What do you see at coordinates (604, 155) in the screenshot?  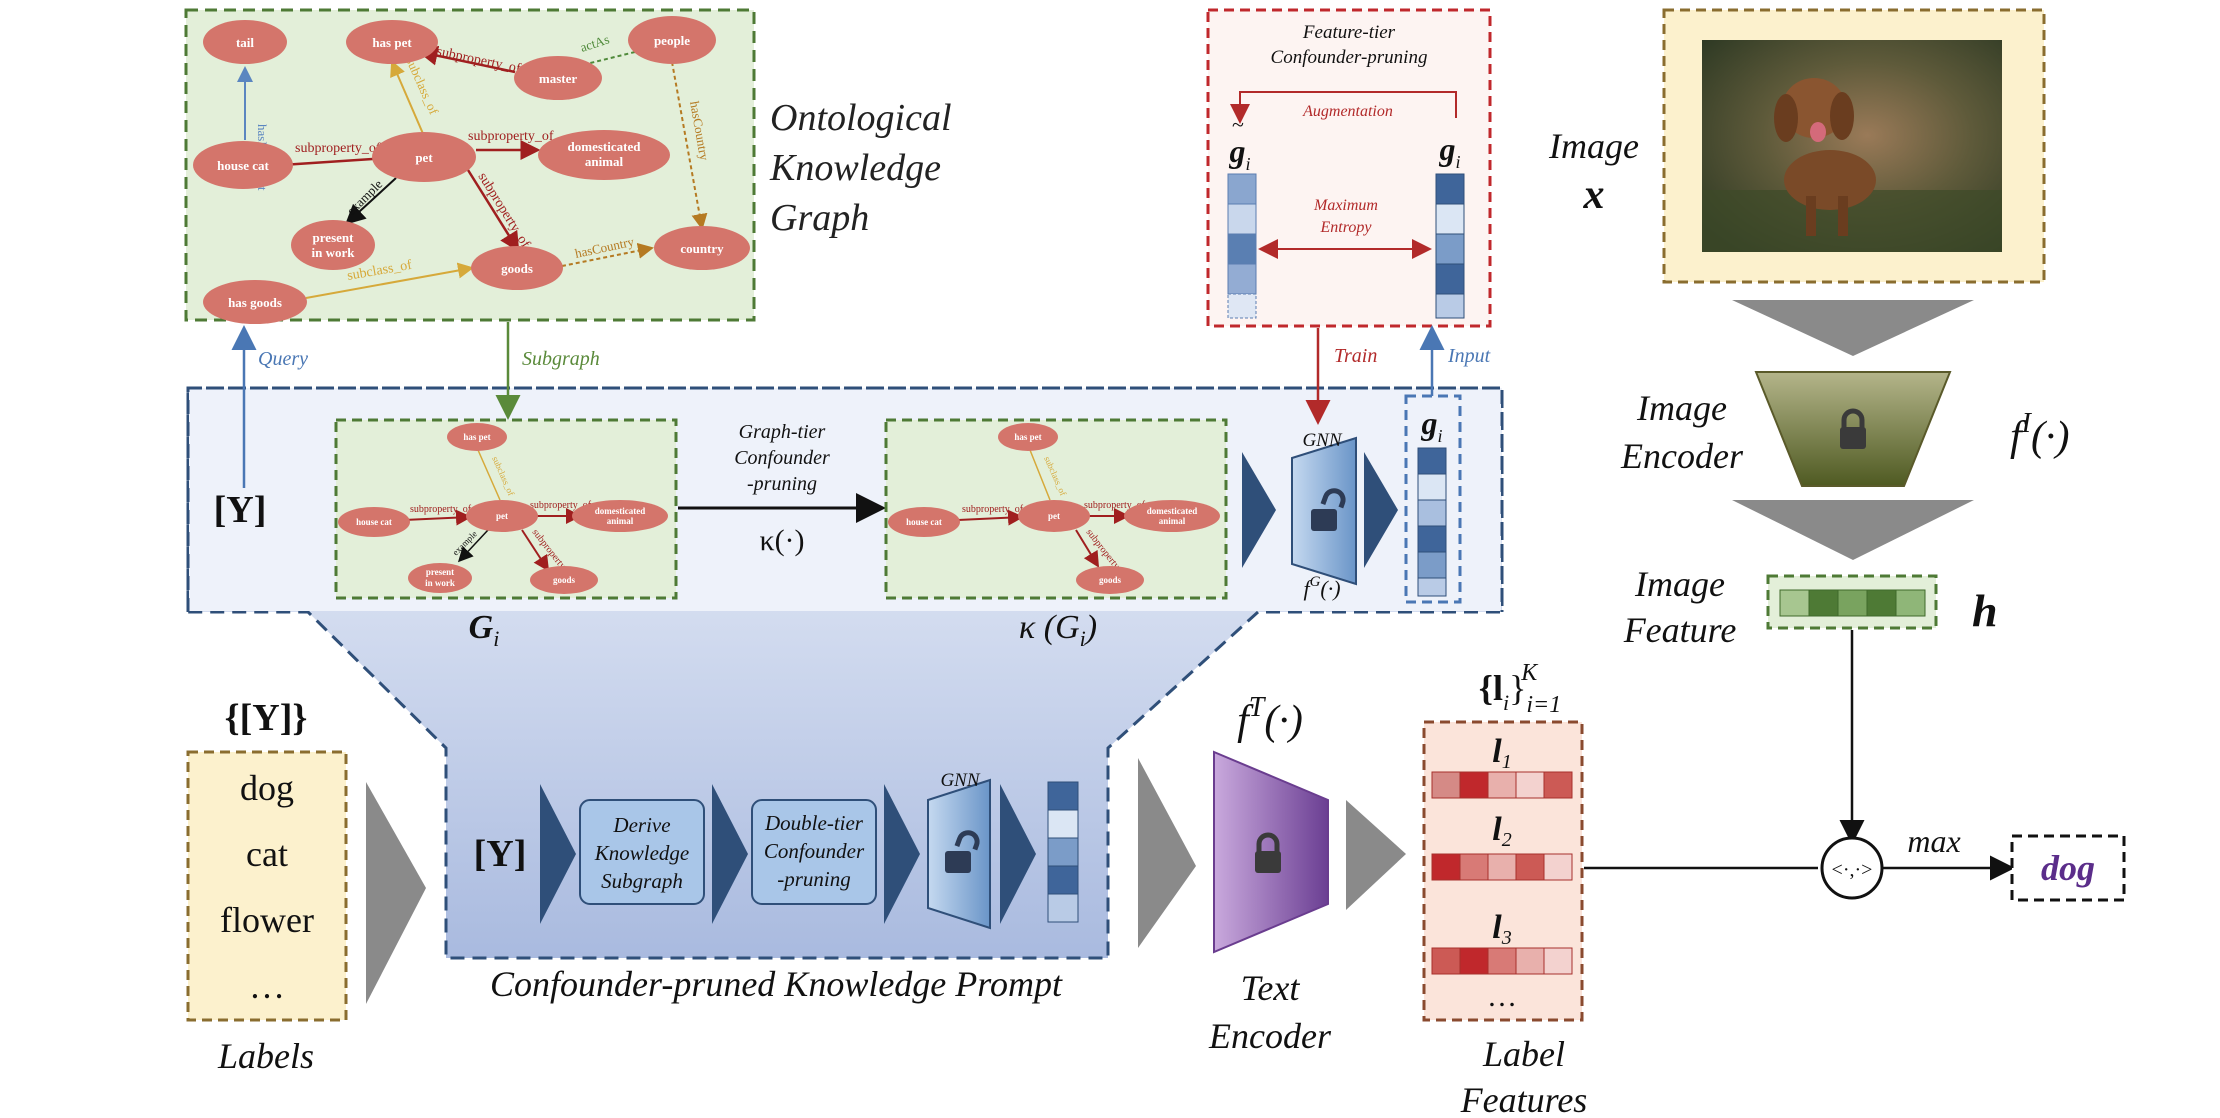 I see `kg-node-domesticated-animal` at bounding box center [604, 155].